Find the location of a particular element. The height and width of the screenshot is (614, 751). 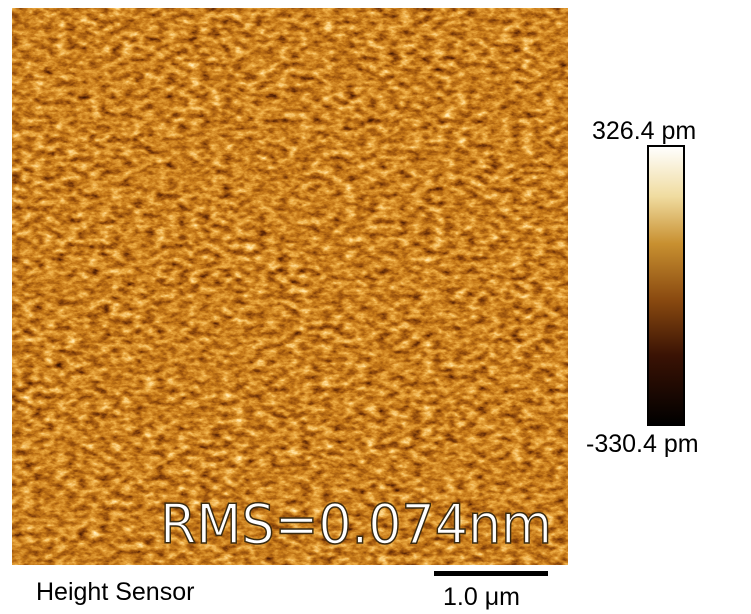

colorbar-min: -330.4 pm is located at coordinates (642, 444).